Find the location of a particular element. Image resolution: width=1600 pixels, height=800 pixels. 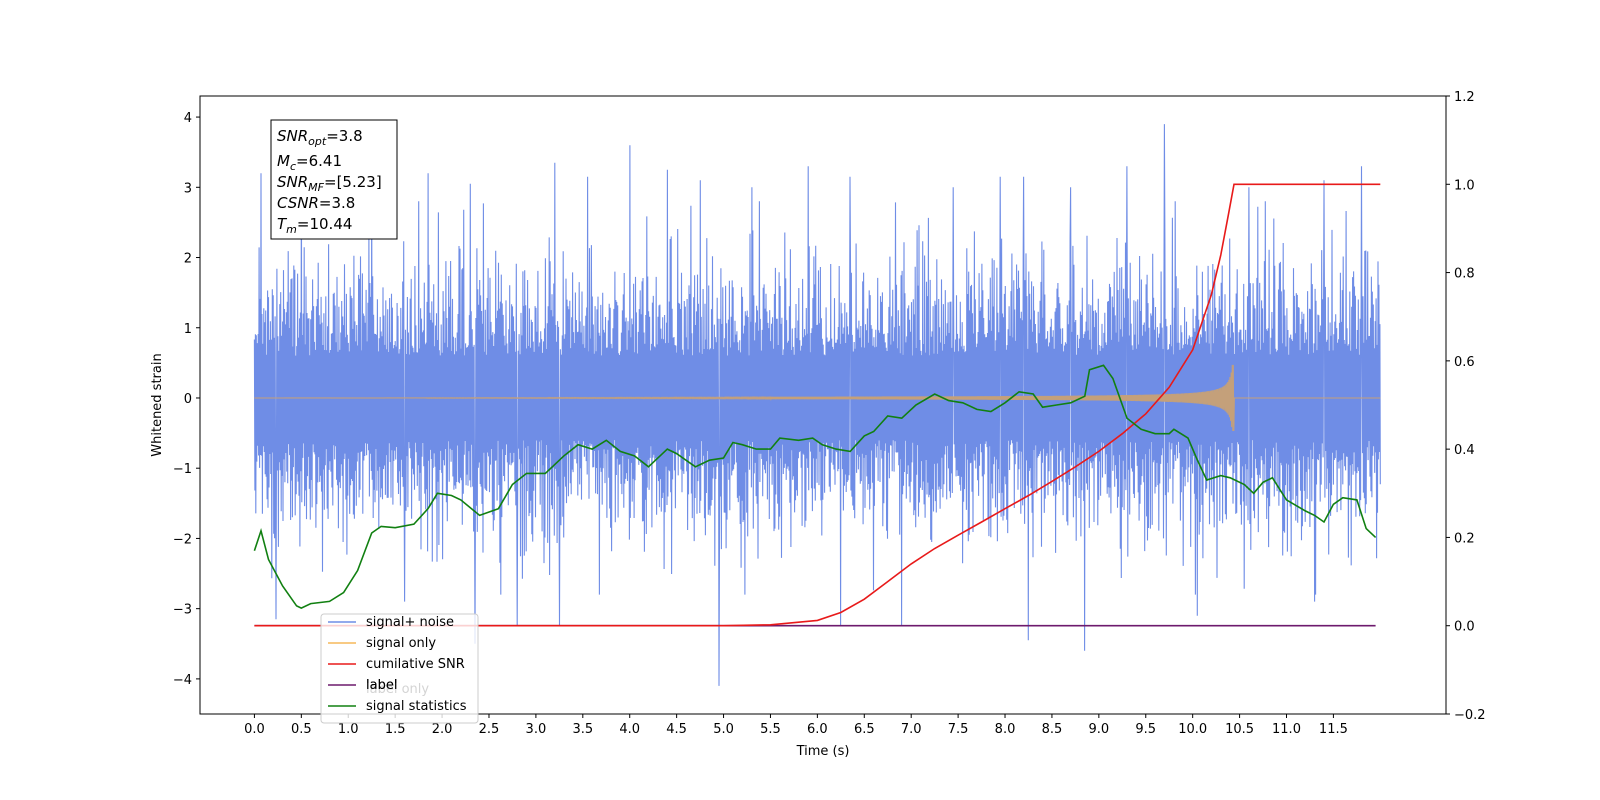

x-tick-label: 4.5 is located at coordinates (676, 729).